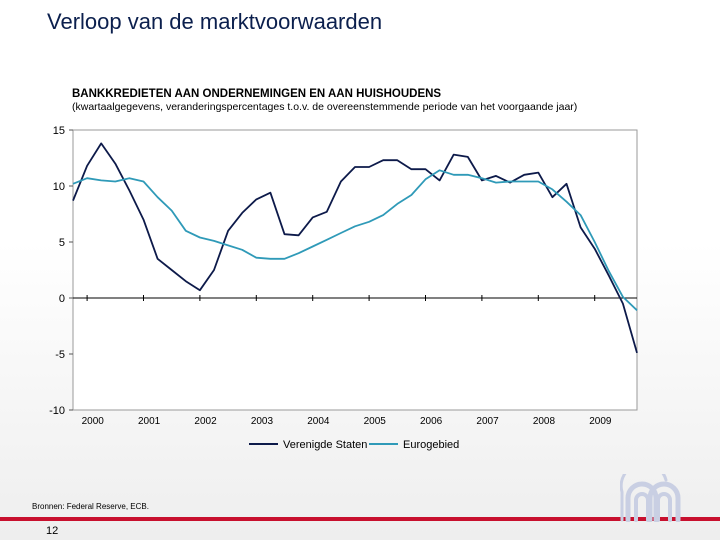 The image size is (720, 540). Describe the element at coordinates (360, 519) in the screenshot. I see `footer-rule` at that location.